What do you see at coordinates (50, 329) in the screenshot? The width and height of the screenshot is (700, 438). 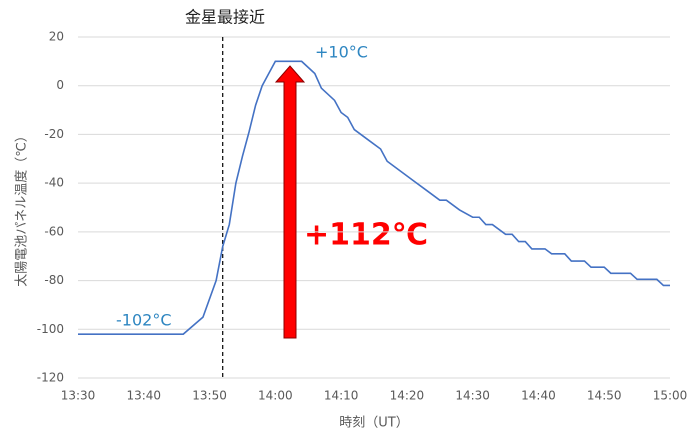 I see `y-tick-label: -100` at bounding box center [50, 329].